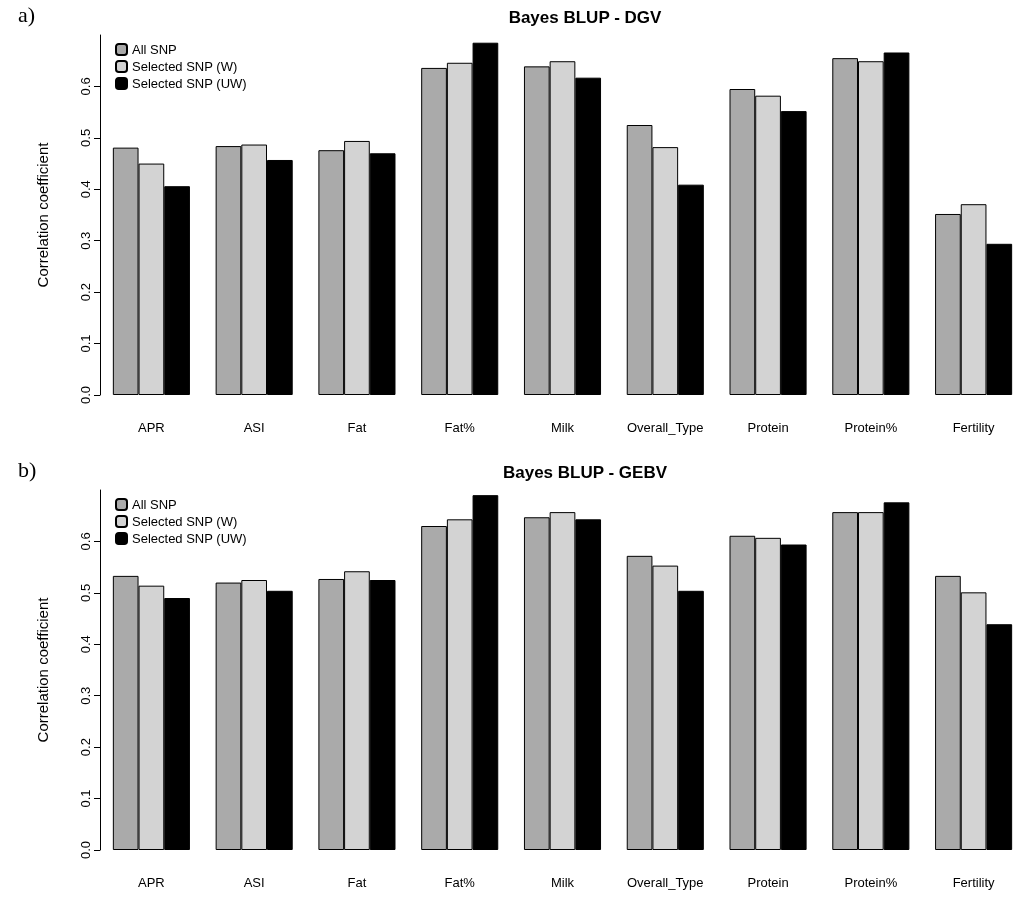 Image resolution: width=1025 pixels, height=911 pixels. Describe the element at coordinates (27, 470) in the screenshot. I see `text: b)` at that location.